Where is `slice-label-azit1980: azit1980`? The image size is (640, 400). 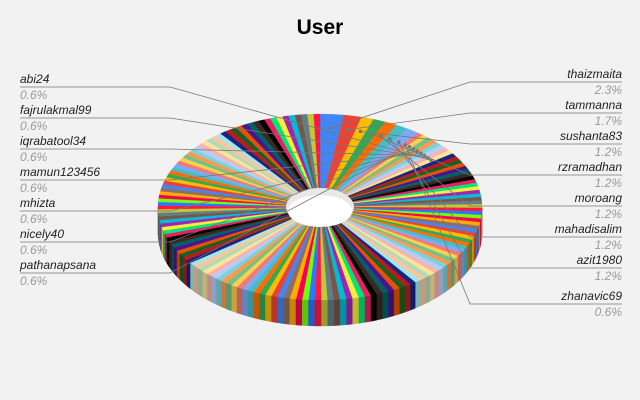
slice-label-azit1980: azit1980 is located at coordinates (600, 260).